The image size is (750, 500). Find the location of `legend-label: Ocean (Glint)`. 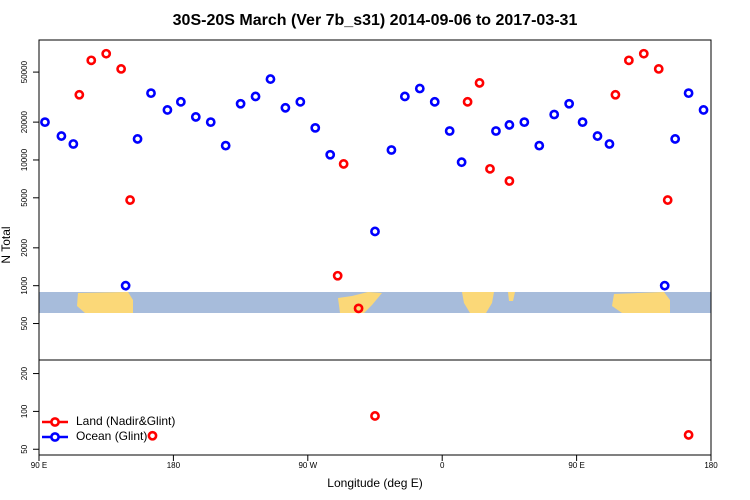

legend-label: Ocean (Glint) is located at coordinates (111, 436).